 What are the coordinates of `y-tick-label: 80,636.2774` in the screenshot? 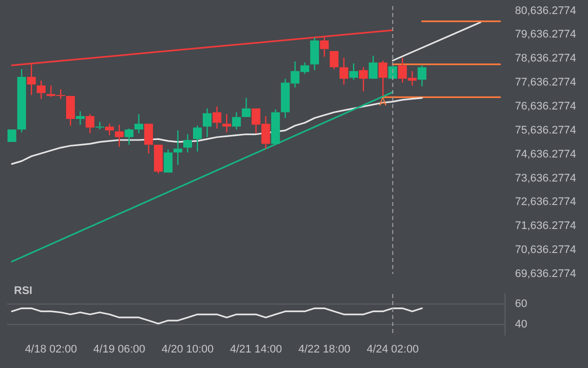 It's located at (545, 10).